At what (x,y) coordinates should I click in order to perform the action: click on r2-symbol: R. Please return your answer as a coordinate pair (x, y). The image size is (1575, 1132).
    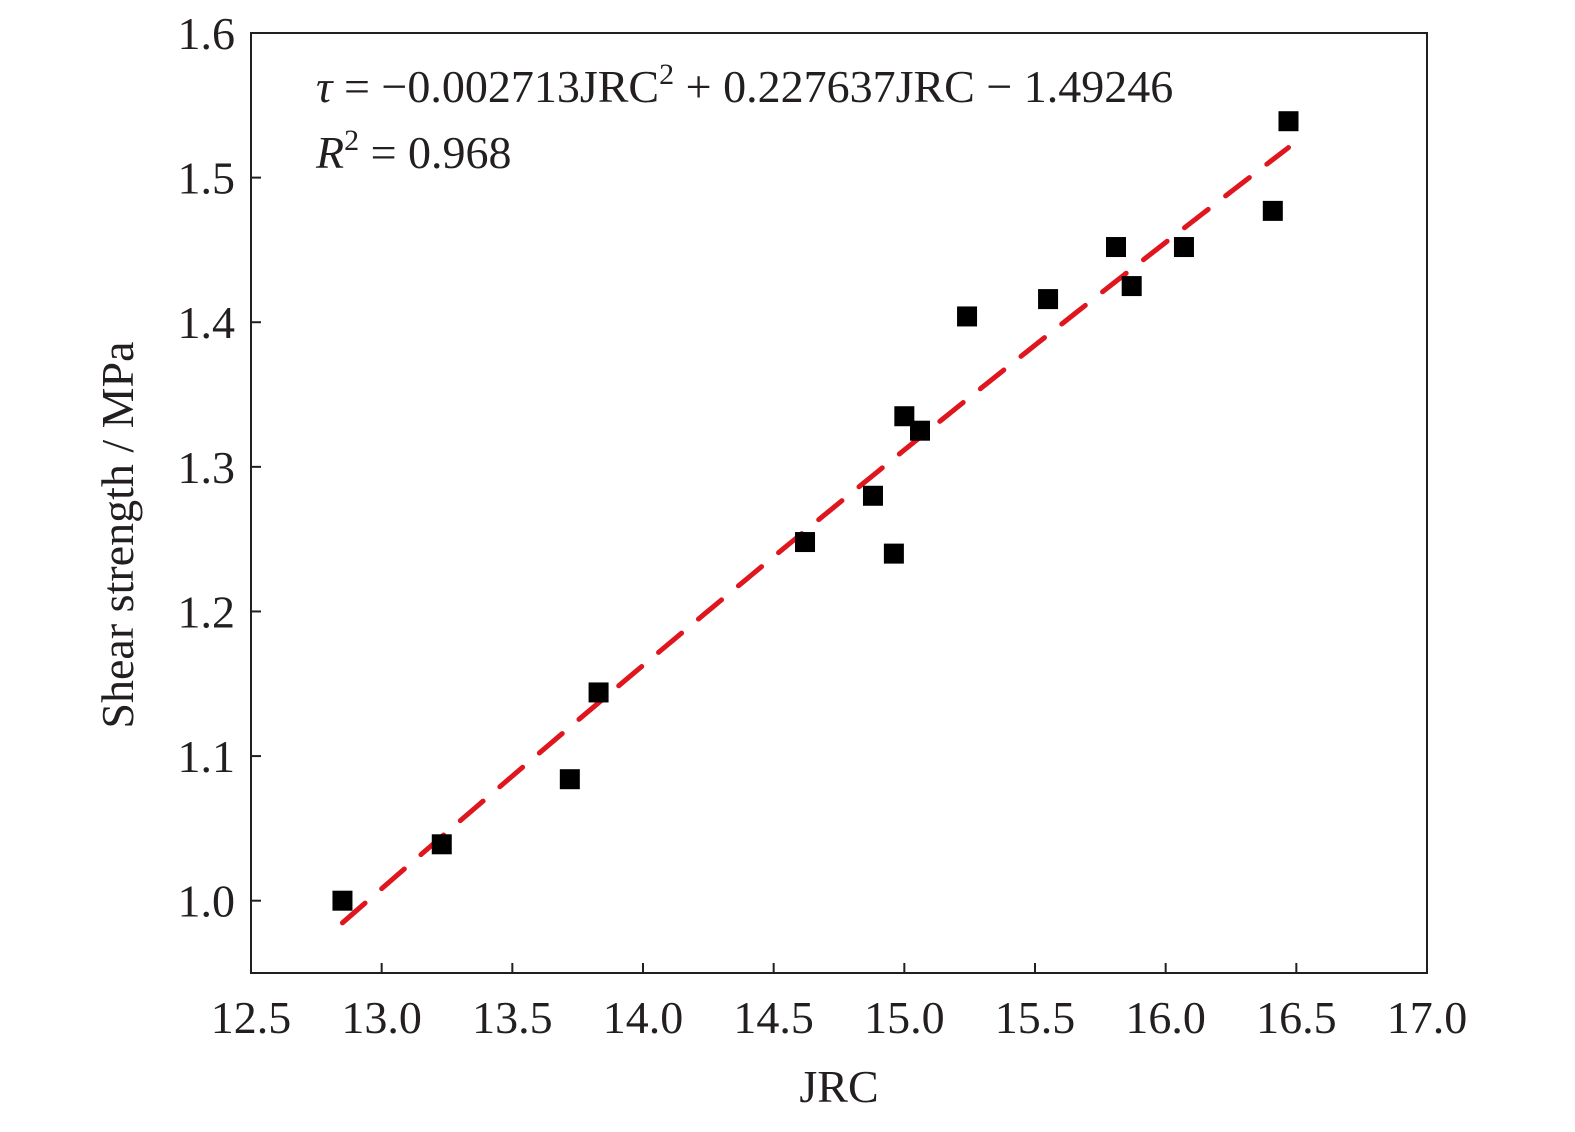
    Looking at the image, I should click on (329, 152).